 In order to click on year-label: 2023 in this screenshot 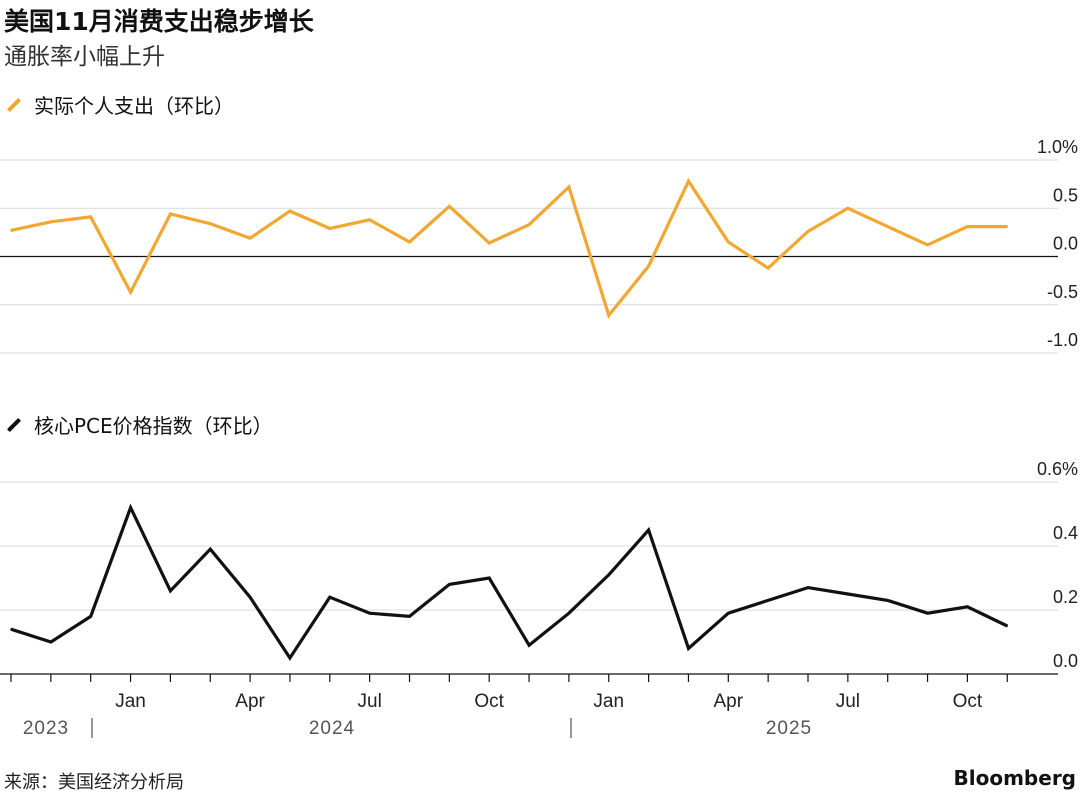, I will do `click(46, 728)`.